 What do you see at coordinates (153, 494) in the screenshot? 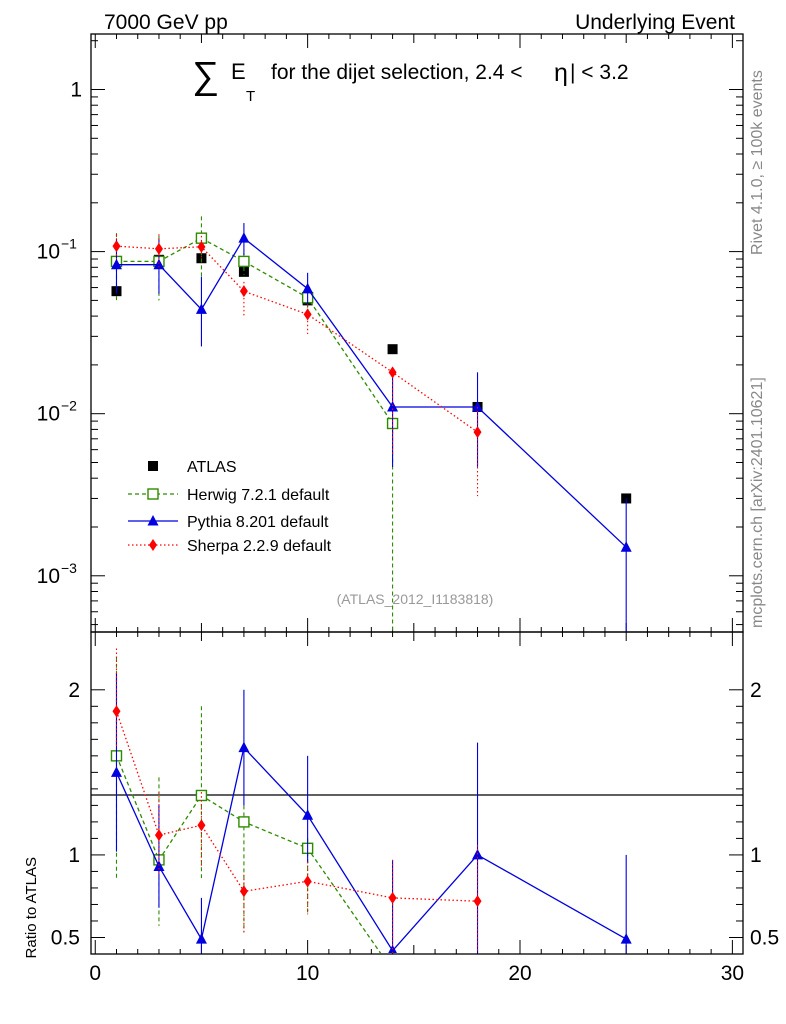
I see `legend-marker-herwig` at bounding box center [153, 494].